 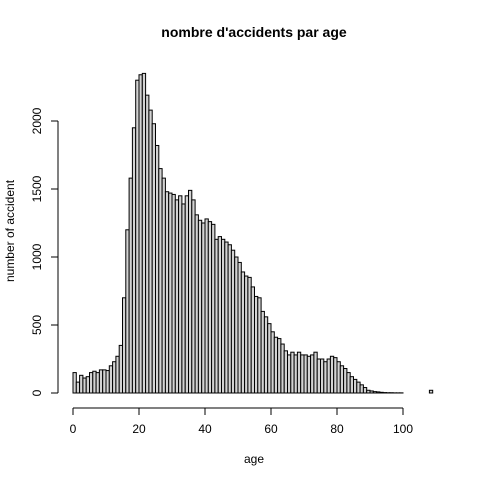 What do you see at coordinates (271, 429) in the screenshot?
I see `x-tick-label: 60` at bounding box center [271, 429].